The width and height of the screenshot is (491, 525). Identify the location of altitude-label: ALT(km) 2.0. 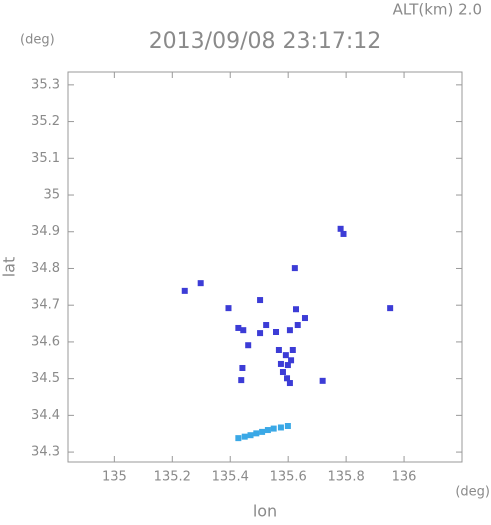
(437, 10).